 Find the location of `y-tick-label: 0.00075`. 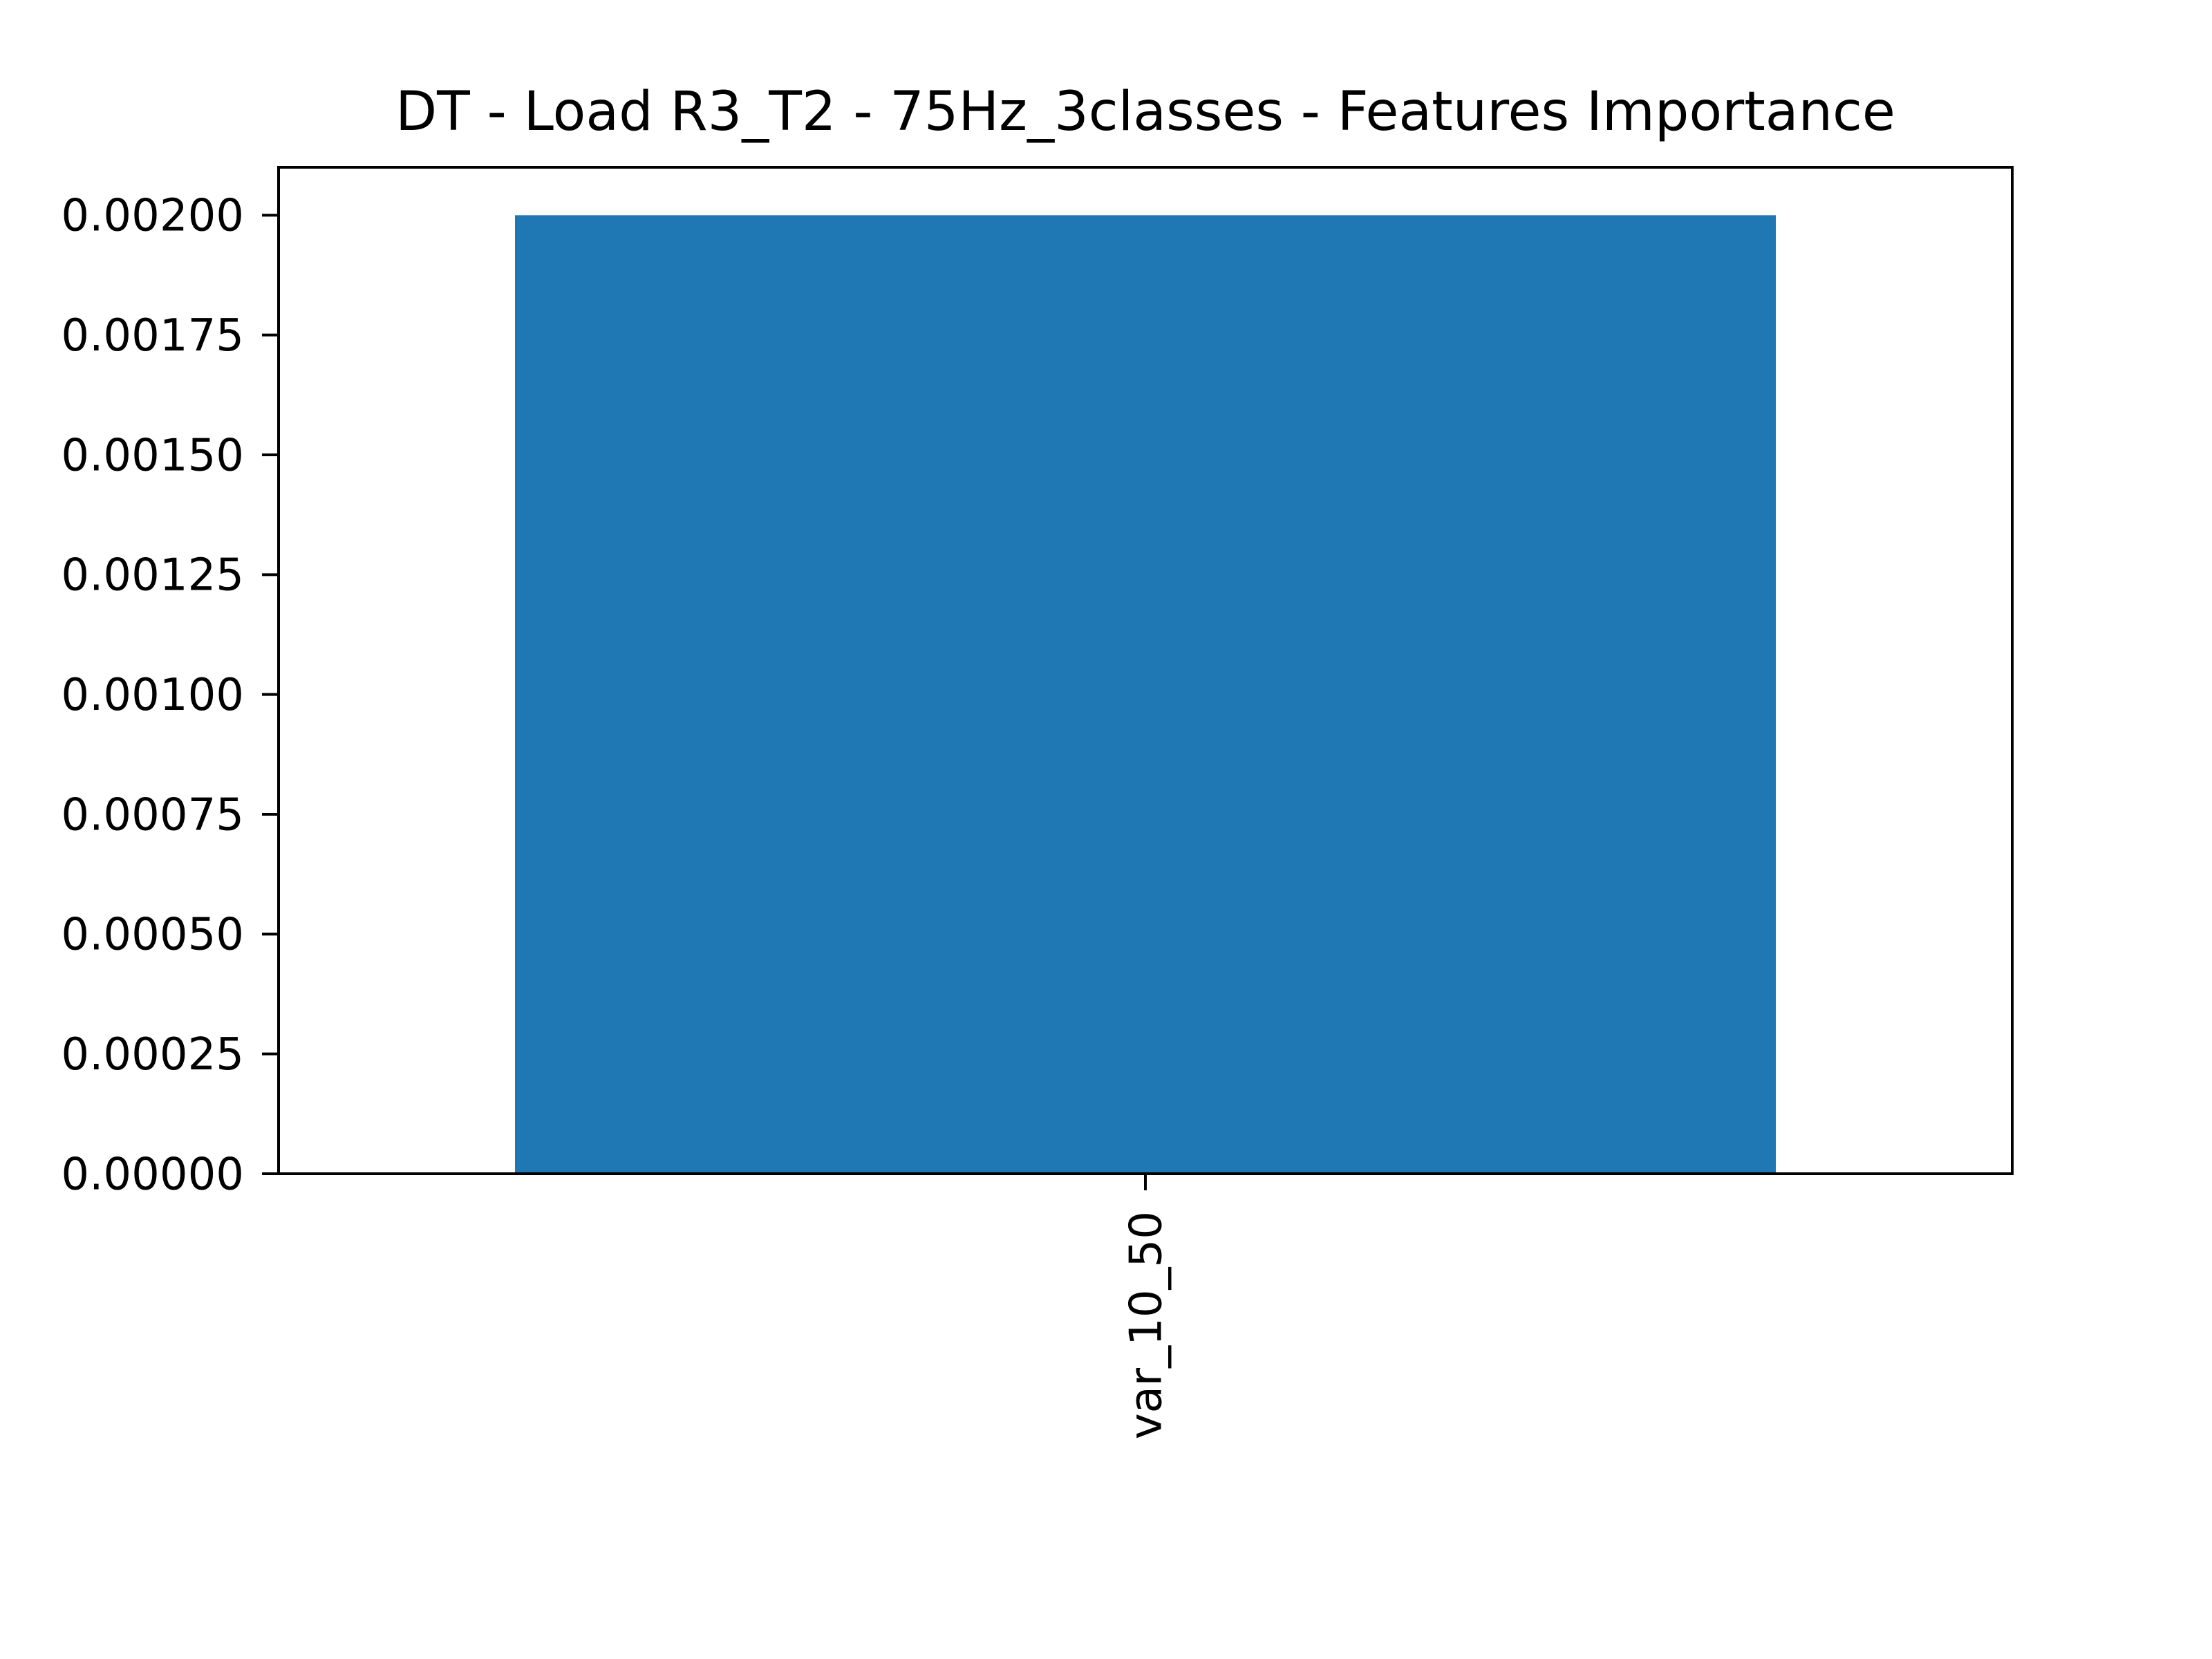

y-tick-label: 0.00075 is located at coordinates (152, 815).